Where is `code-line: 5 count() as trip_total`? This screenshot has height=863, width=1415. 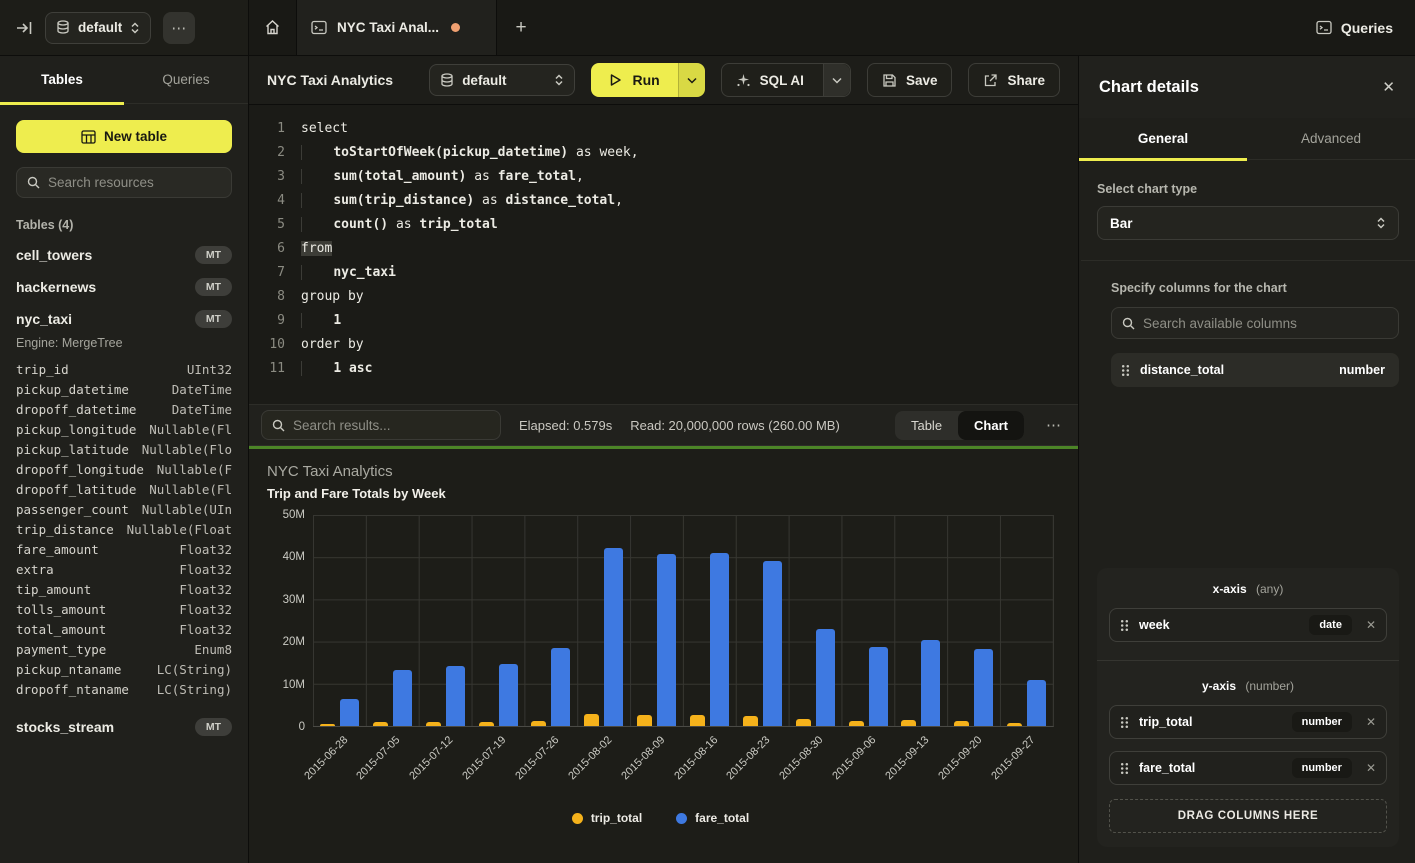
code-line: 5 count() as trip_total is located at coordinates (668, 225).